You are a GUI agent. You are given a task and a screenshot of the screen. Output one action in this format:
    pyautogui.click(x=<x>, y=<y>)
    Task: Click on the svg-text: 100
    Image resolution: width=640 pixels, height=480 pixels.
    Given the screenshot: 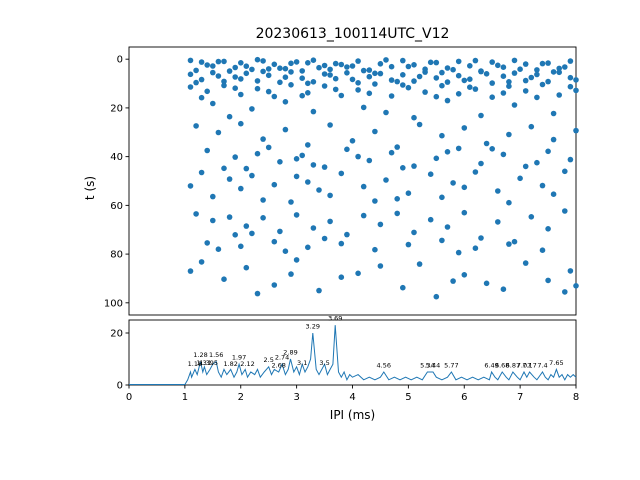 What is the action you would take?
    pyautogui.click(x=113, y=303)
    